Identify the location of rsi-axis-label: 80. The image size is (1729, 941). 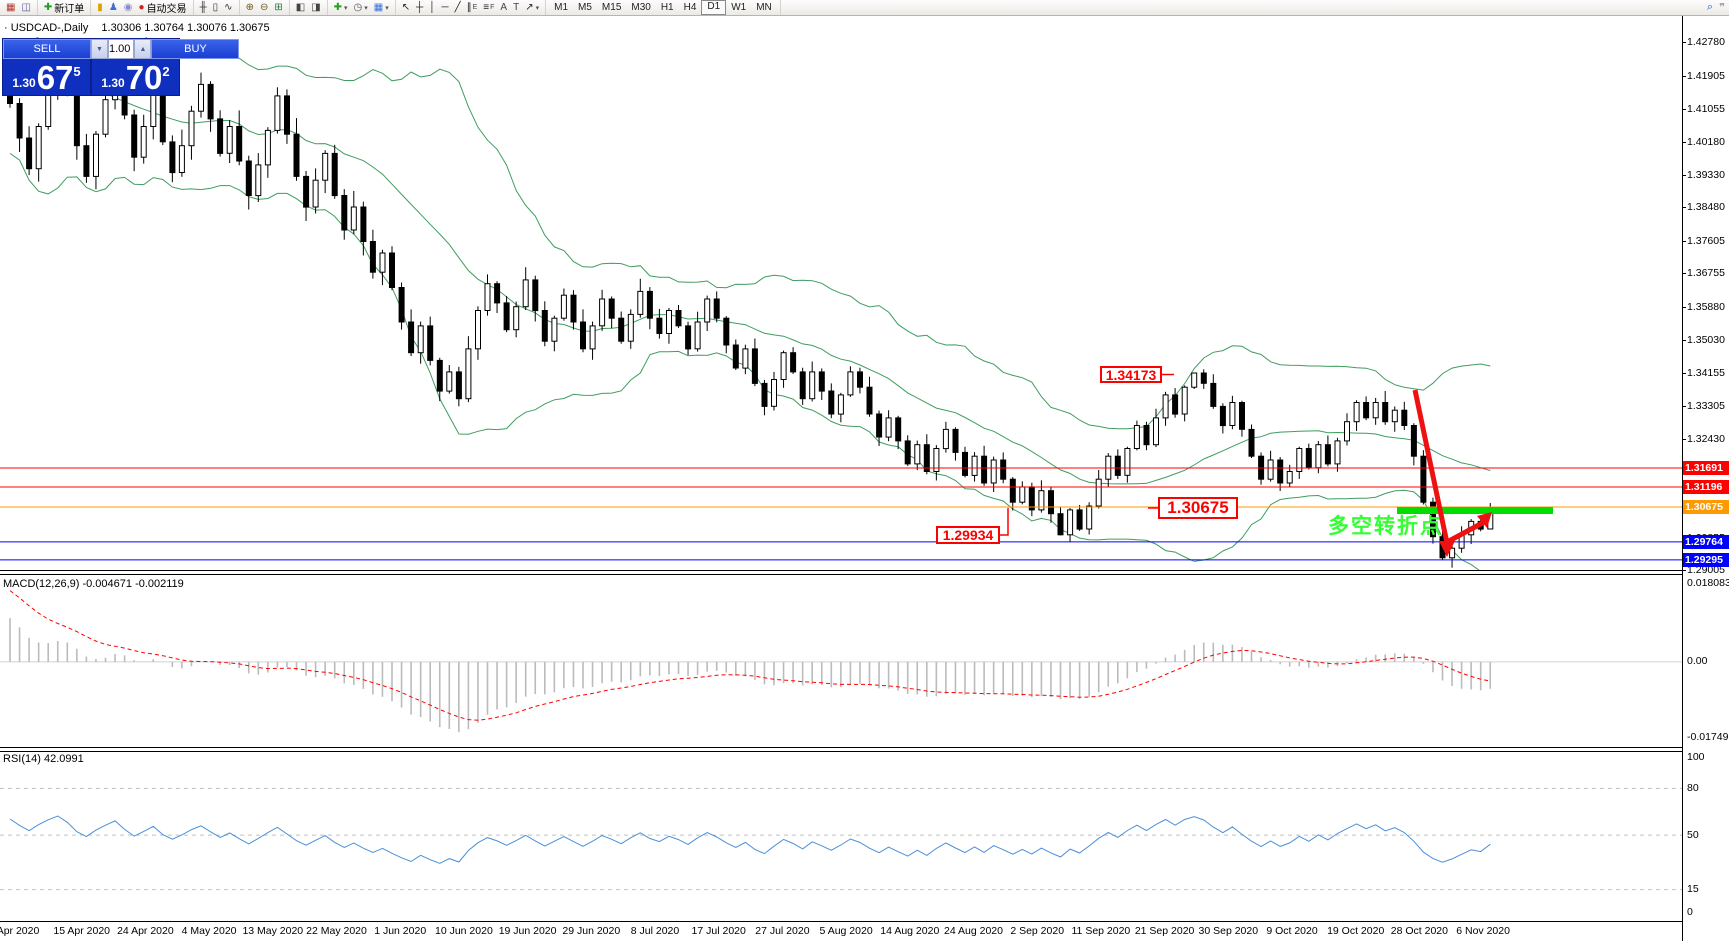
(1693, 787).